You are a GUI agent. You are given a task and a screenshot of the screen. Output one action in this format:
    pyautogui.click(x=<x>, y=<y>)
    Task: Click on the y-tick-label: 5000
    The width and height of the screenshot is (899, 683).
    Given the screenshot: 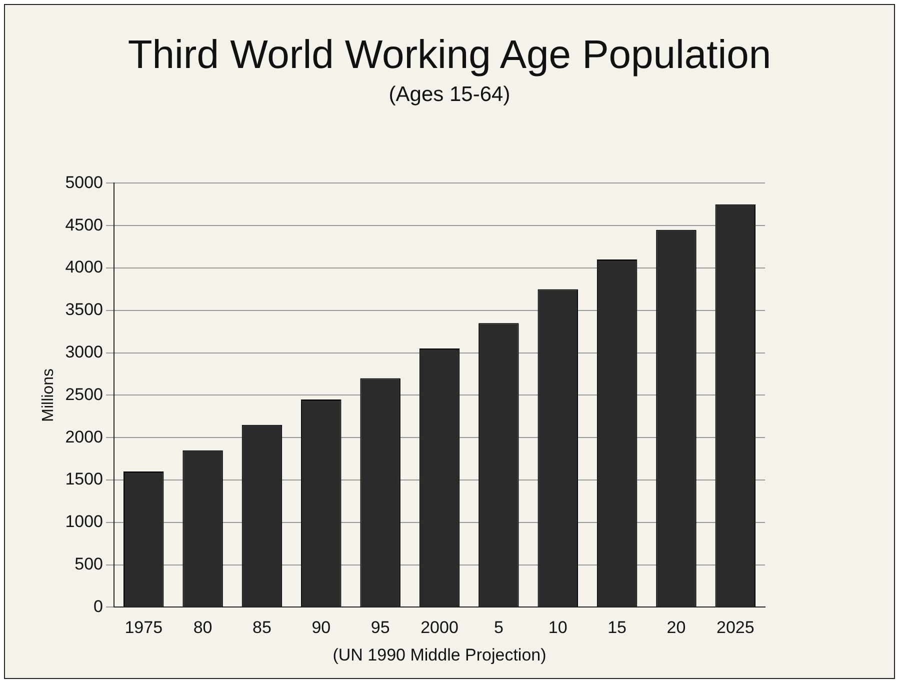 What is the action you would take?
    pyautogui.click(x=84, y=182)
    